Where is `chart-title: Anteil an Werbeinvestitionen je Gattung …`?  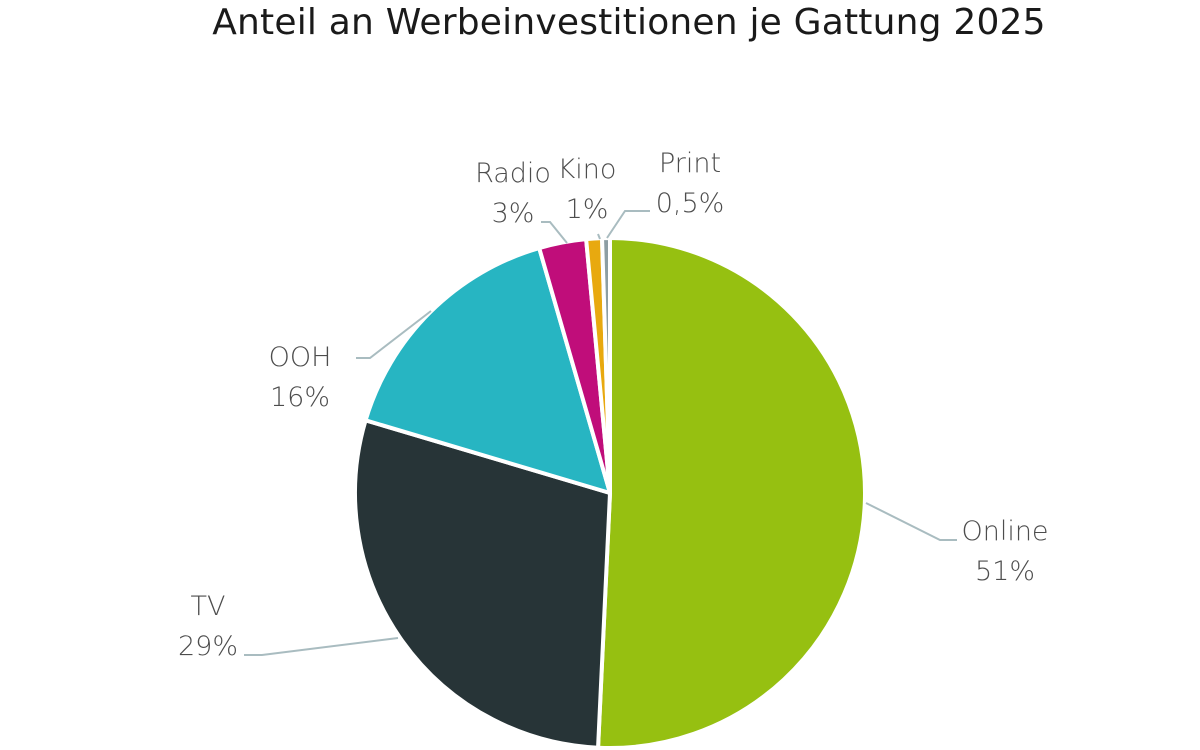
chart-title: Anteil an Werbeinvestitionen je Gattung … is located at coordinates (629, 22).